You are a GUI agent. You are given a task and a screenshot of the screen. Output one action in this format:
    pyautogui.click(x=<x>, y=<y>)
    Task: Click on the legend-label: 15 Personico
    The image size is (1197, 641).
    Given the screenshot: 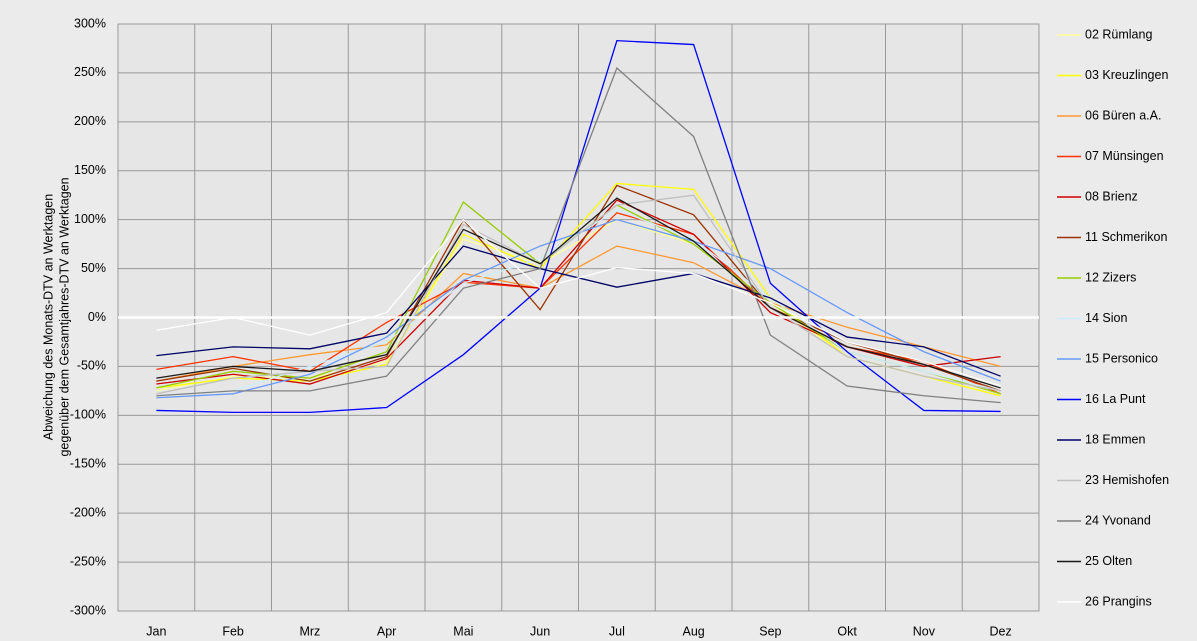 What is the action you would take?
    pyautogui.click(x=1121, y=358)
    